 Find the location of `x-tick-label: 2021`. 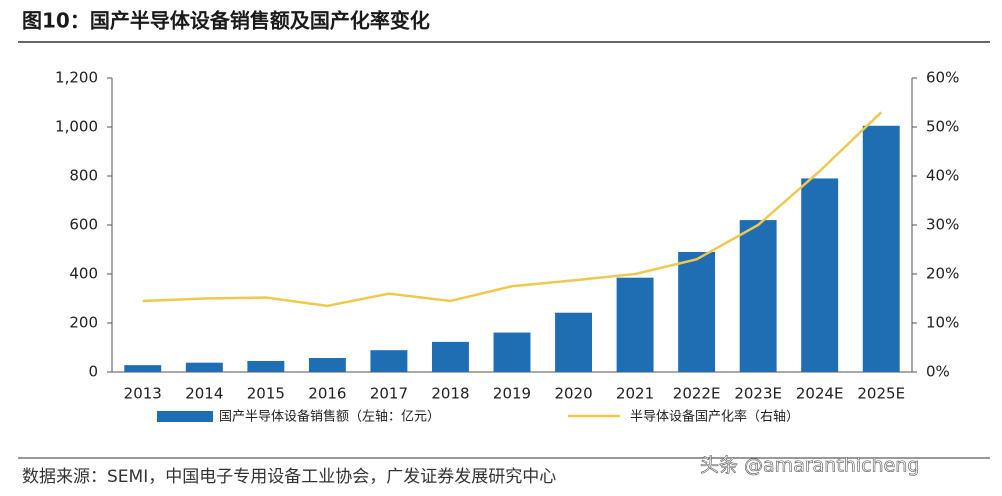

x-tick-label: 2021 is located at coordinates (635, 394).